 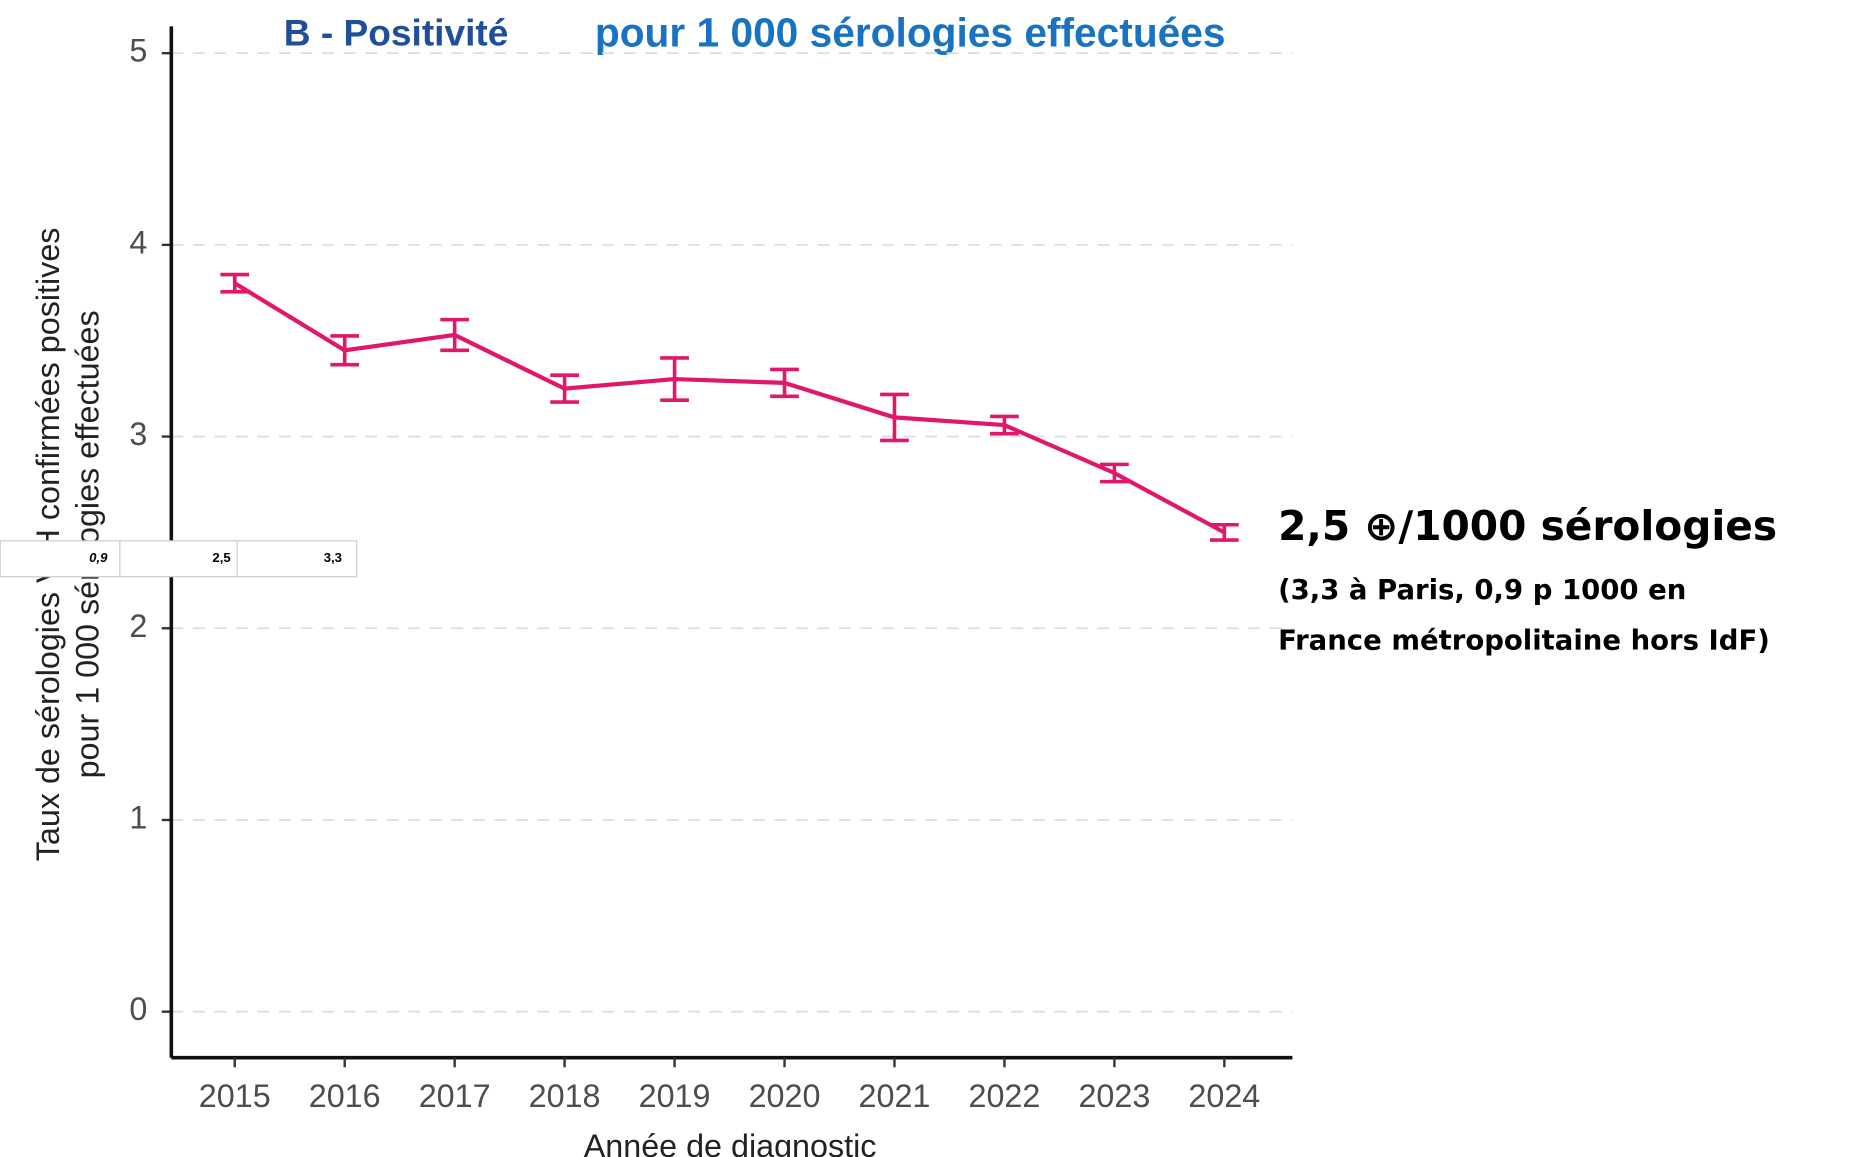 I want to click on x-tick-label: 2020, so click(x=785, y=1096).